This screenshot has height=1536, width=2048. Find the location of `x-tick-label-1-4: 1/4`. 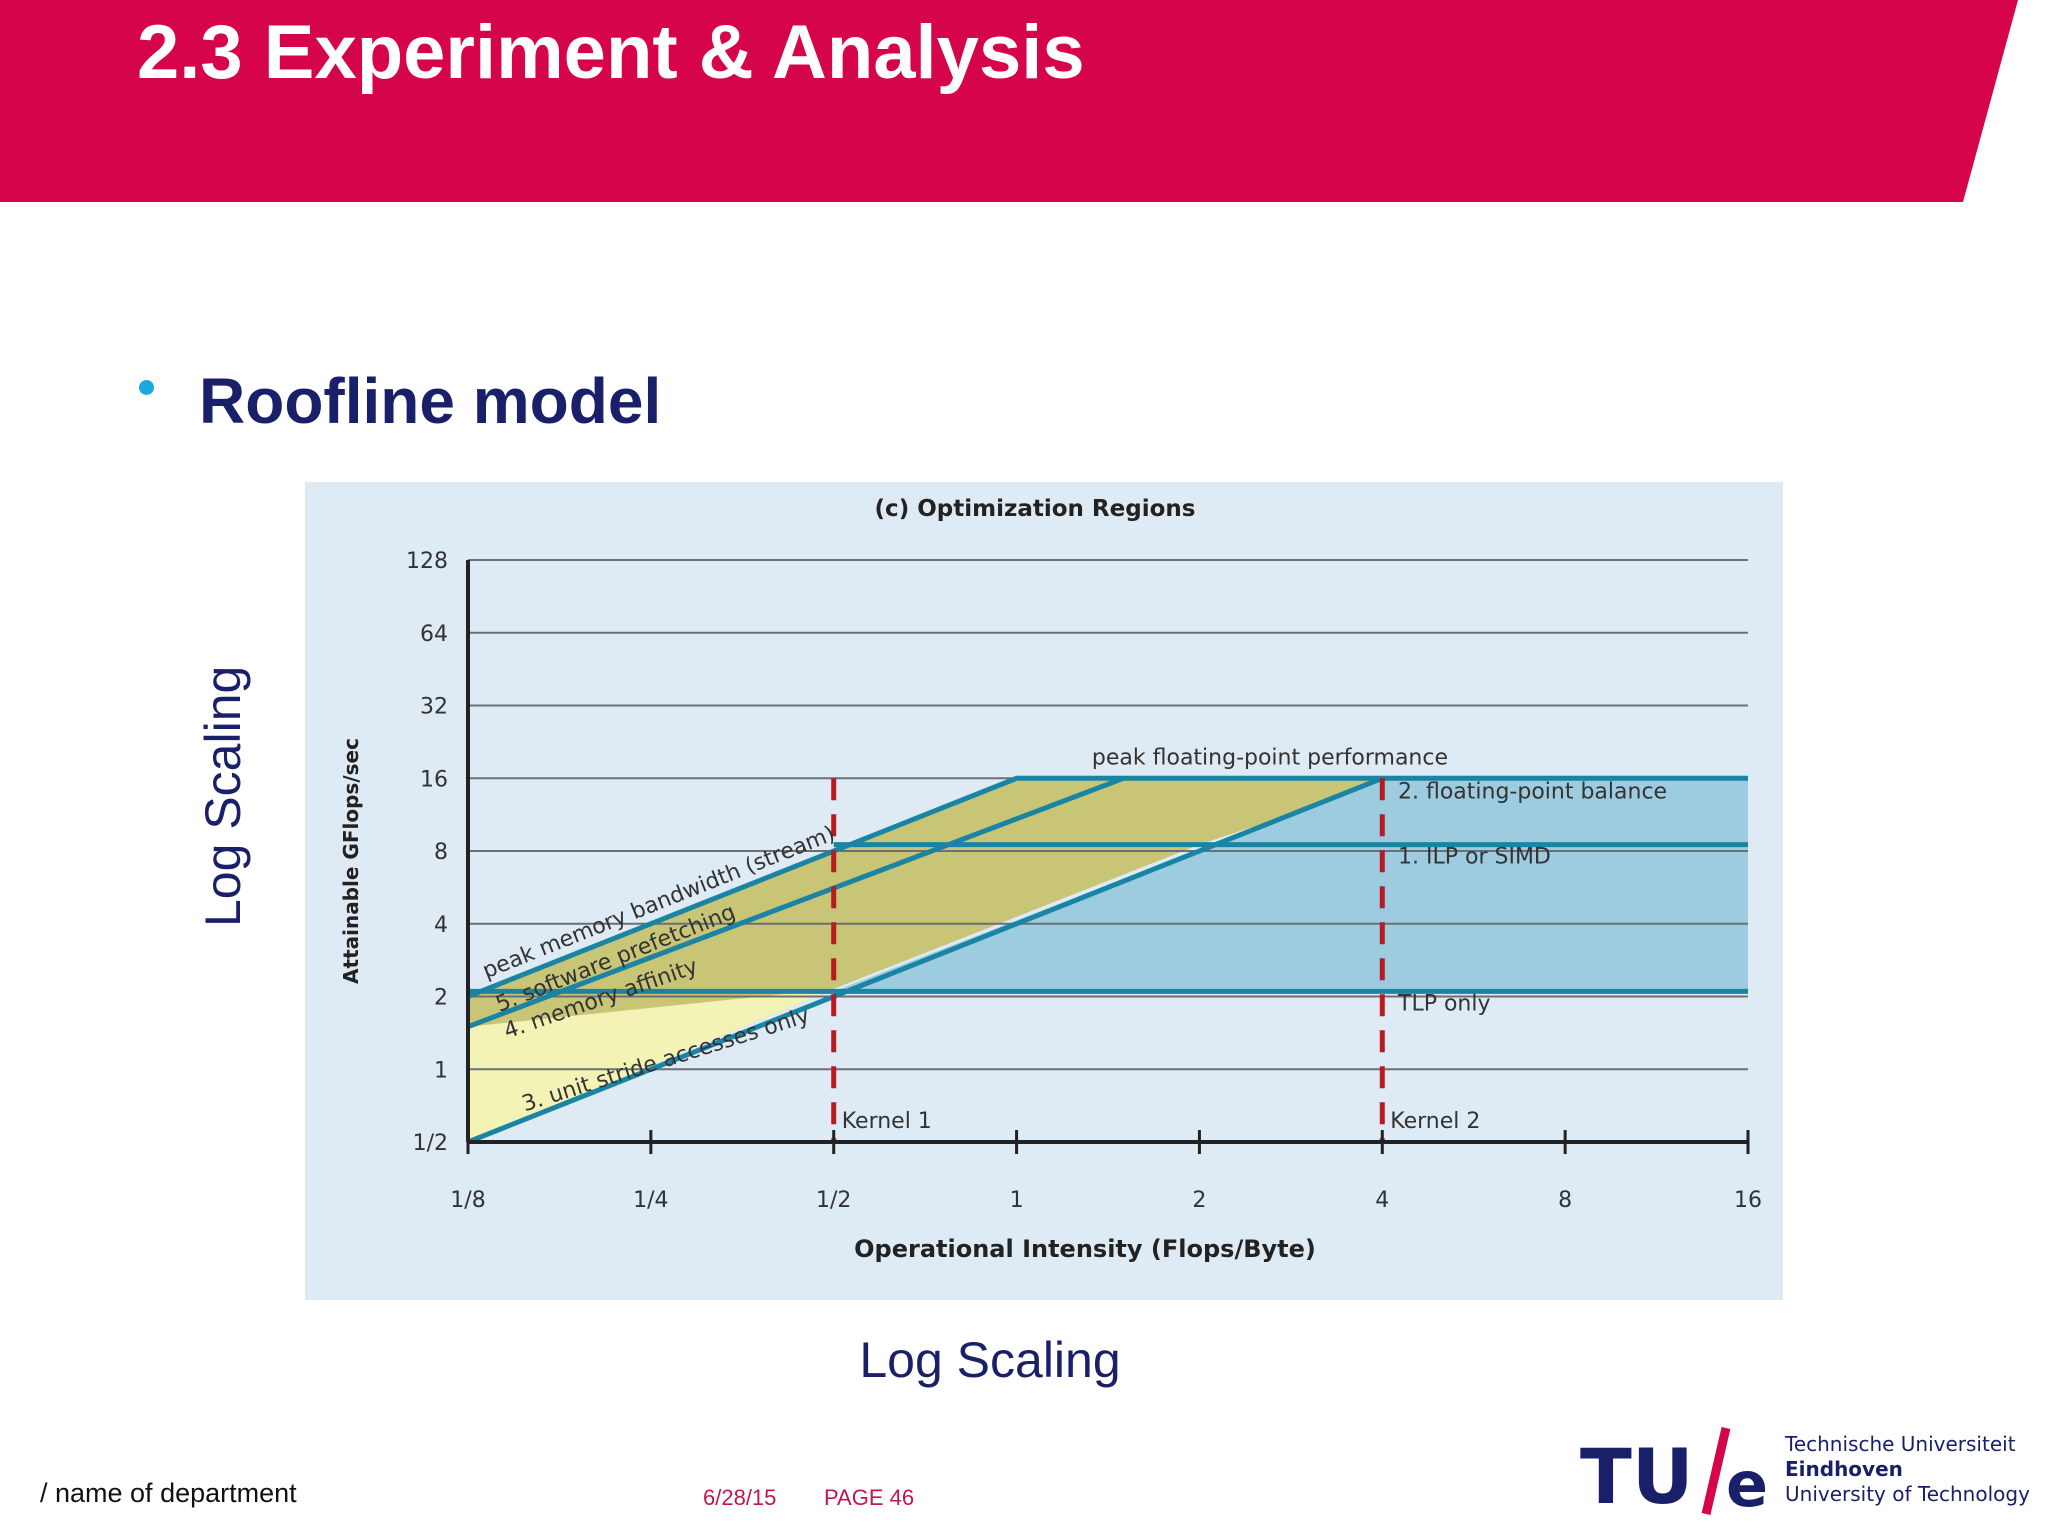

x-tick-label-1-4: 1/4 is located at coordinates (650, 1200).